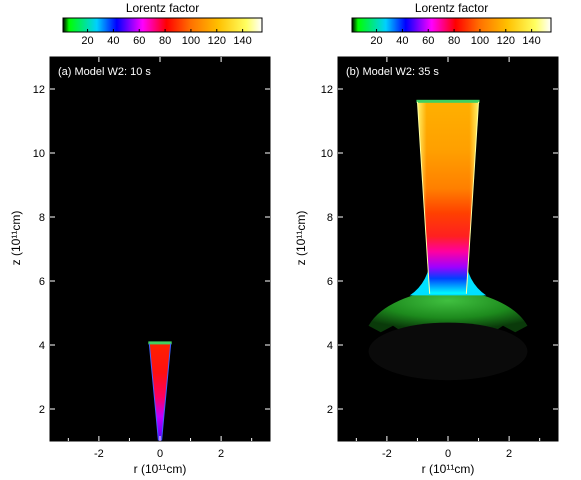 Image resolution: width=581 pixels, height=480 pixels. Describe the element at coordinates (448, 351) in the screenshot. I see `cocoon-shadow` at that location.